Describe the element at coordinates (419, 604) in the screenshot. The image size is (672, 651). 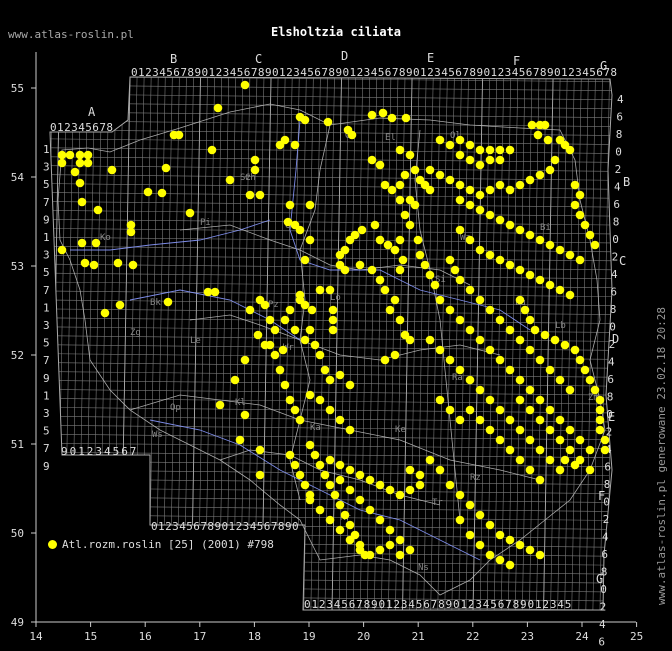
I see `bottom-grid-digit: 5` at that location.